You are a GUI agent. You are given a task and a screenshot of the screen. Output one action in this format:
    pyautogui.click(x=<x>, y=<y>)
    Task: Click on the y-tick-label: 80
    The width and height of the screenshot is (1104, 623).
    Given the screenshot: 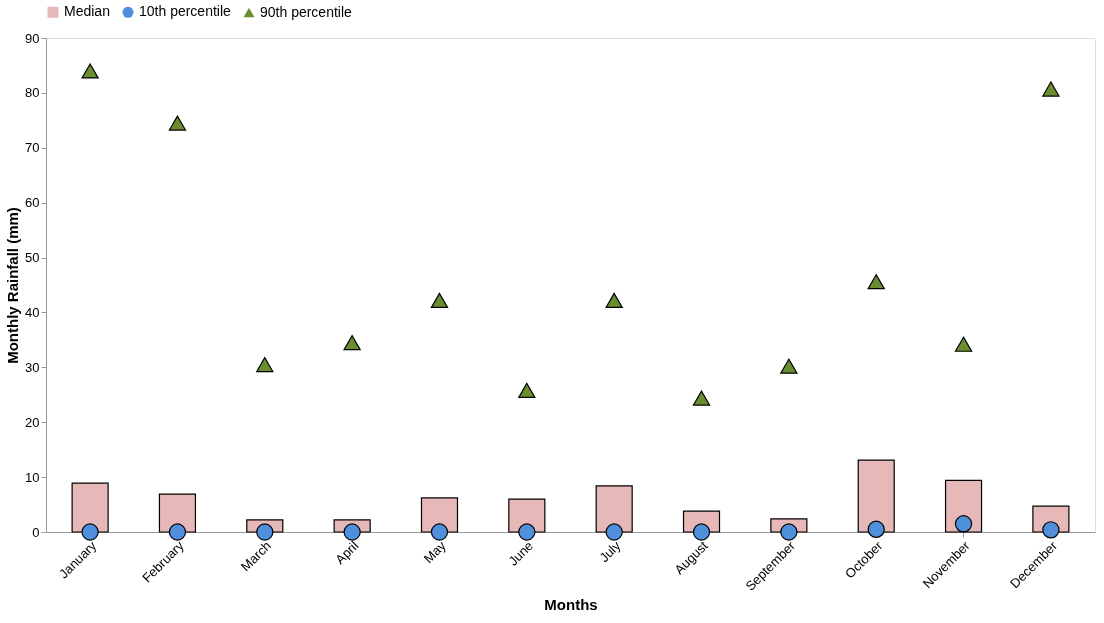 What is the action you would take?
    pyautogui.click(x=32, y=93)
    